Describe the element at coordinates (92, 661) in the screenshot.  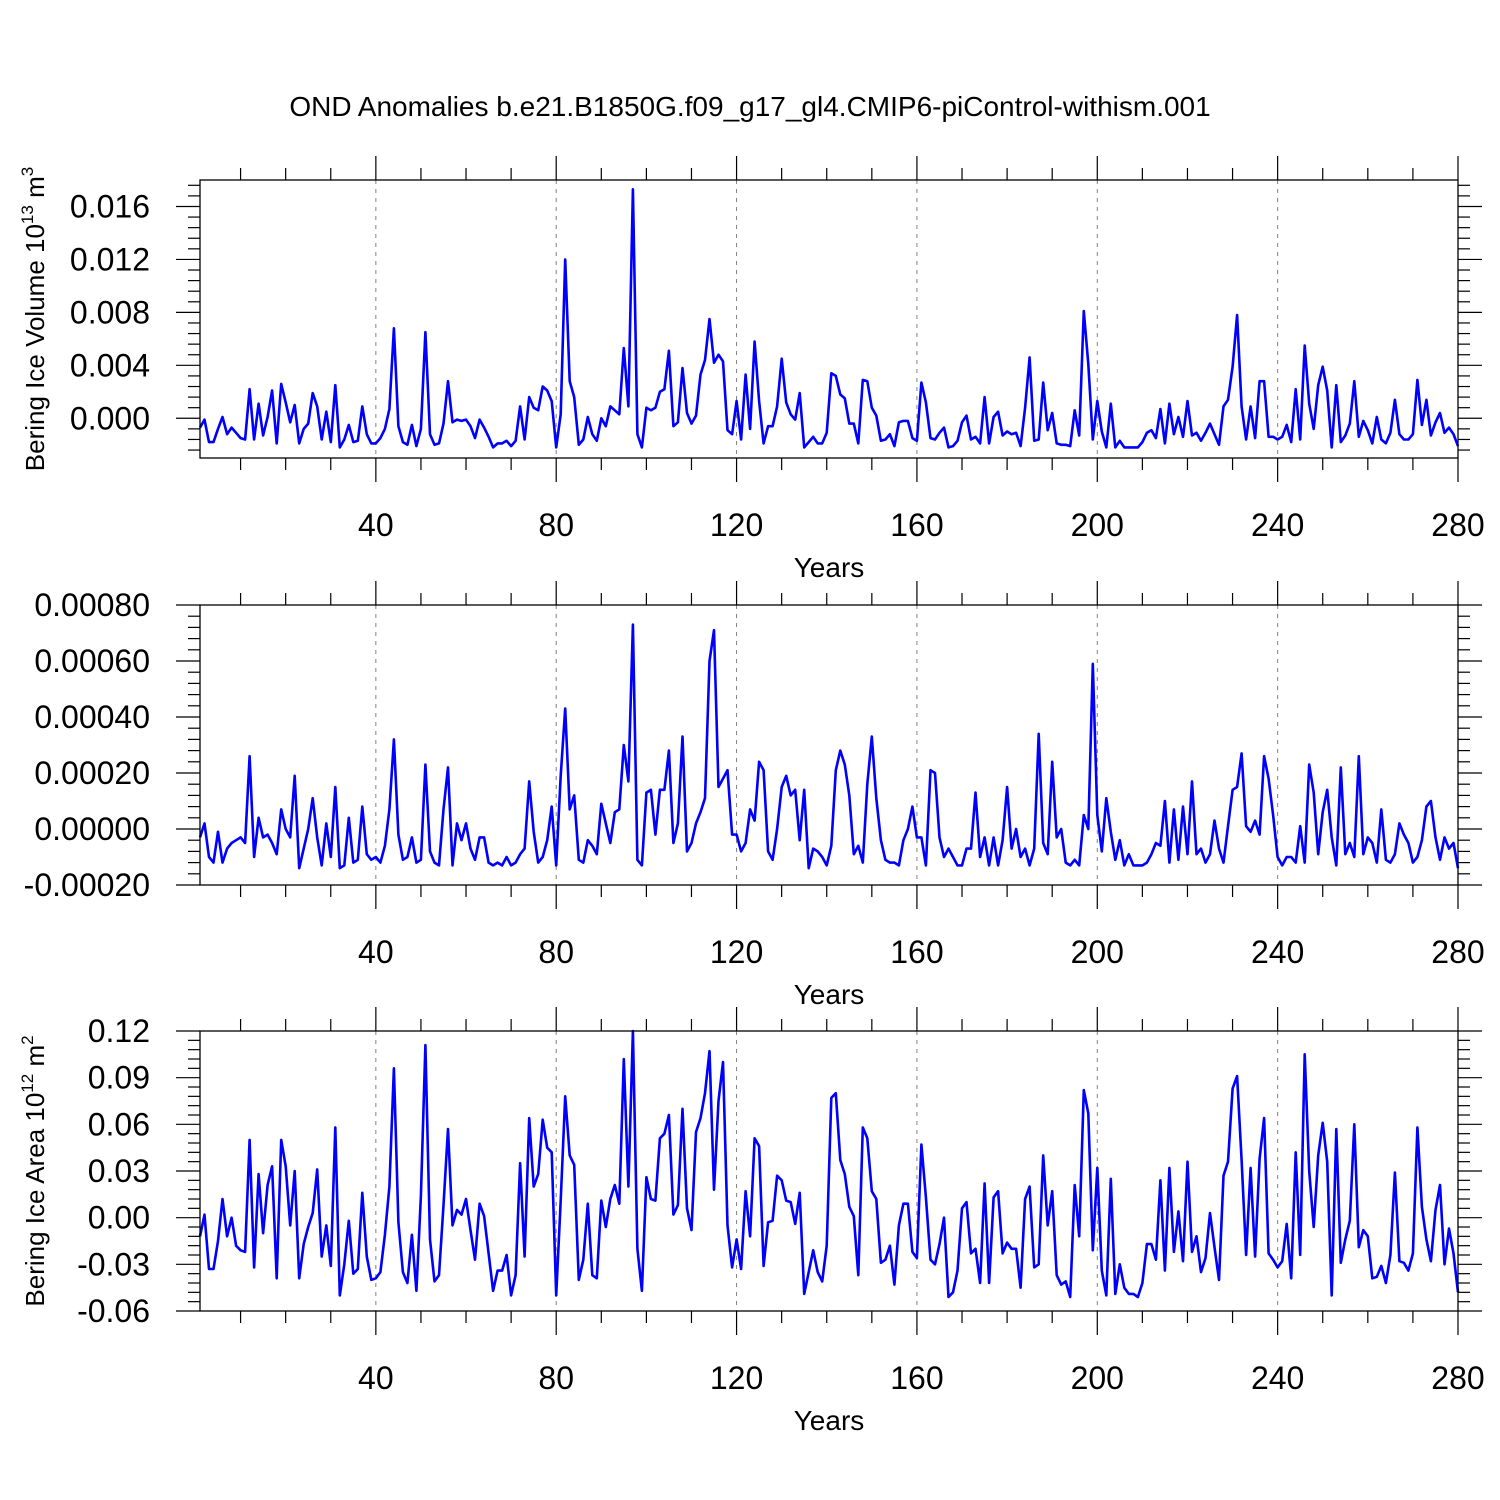
I see `y-tick-label: 0.00060` at that location.